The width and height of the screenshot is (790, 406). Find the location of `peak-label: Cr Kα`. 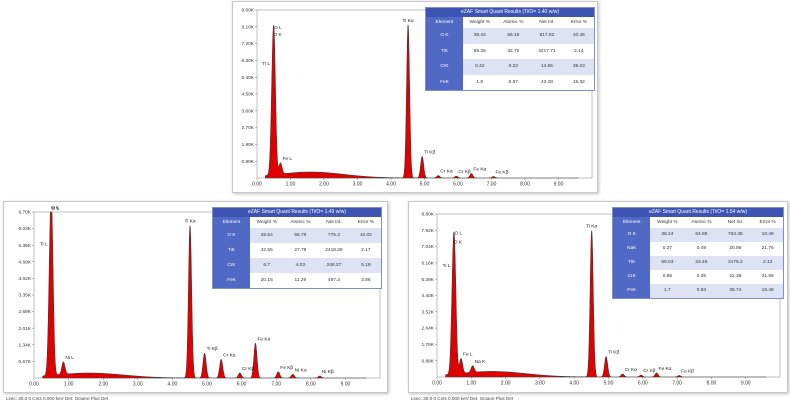

peak-label: Cr Kα is located at coordinates (229, 355).